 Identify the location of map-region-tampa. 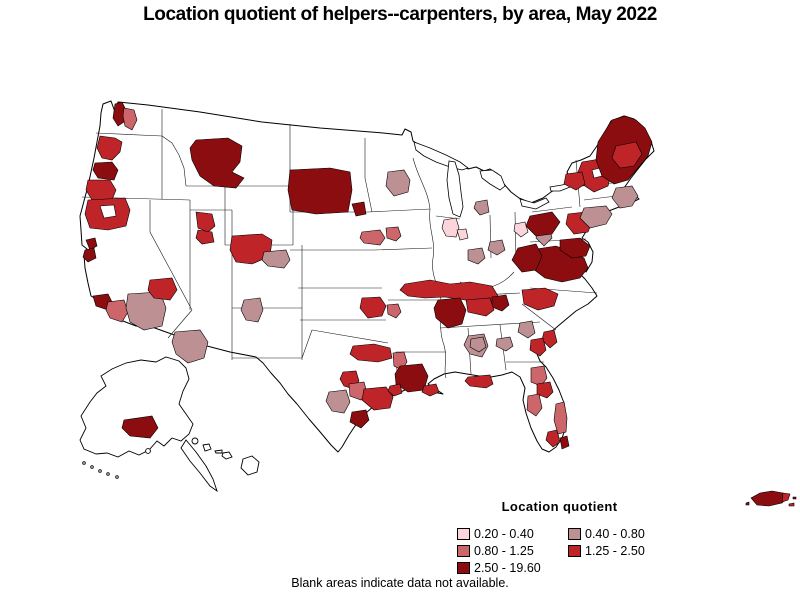
(534, 405).